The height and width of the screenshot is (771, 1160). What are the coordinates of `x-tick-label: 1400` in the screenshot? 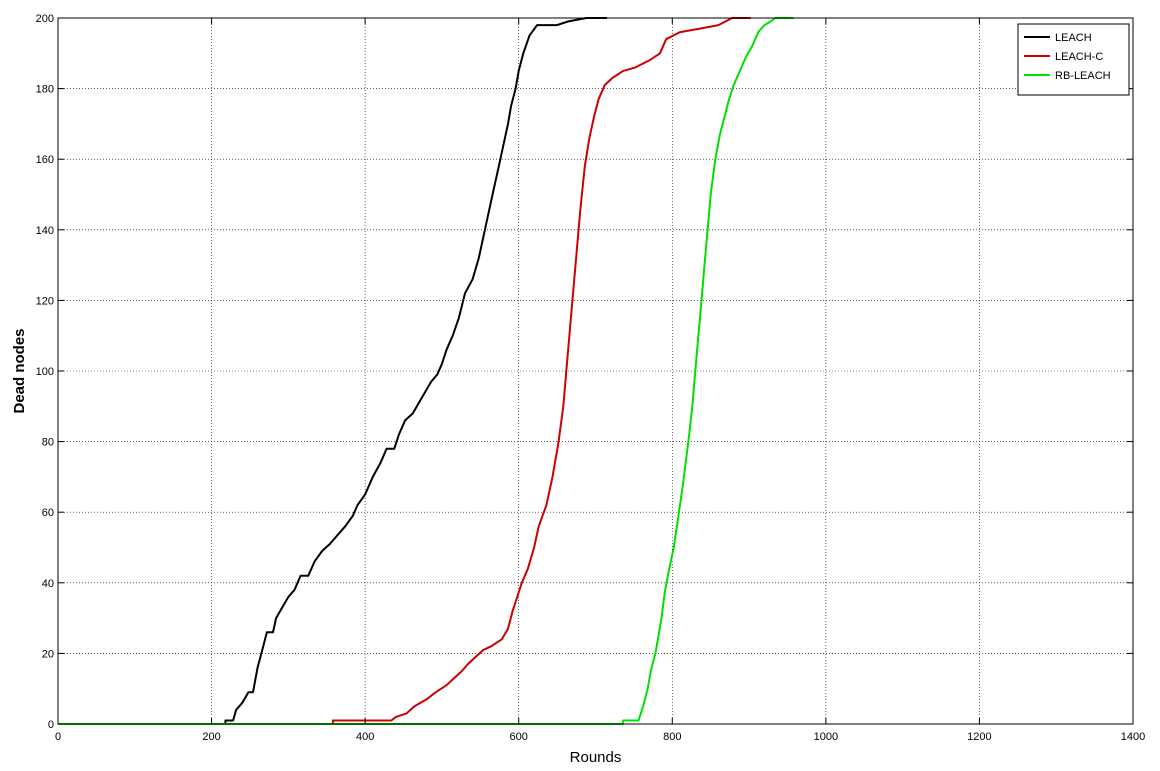 It's located at (1133, 737).